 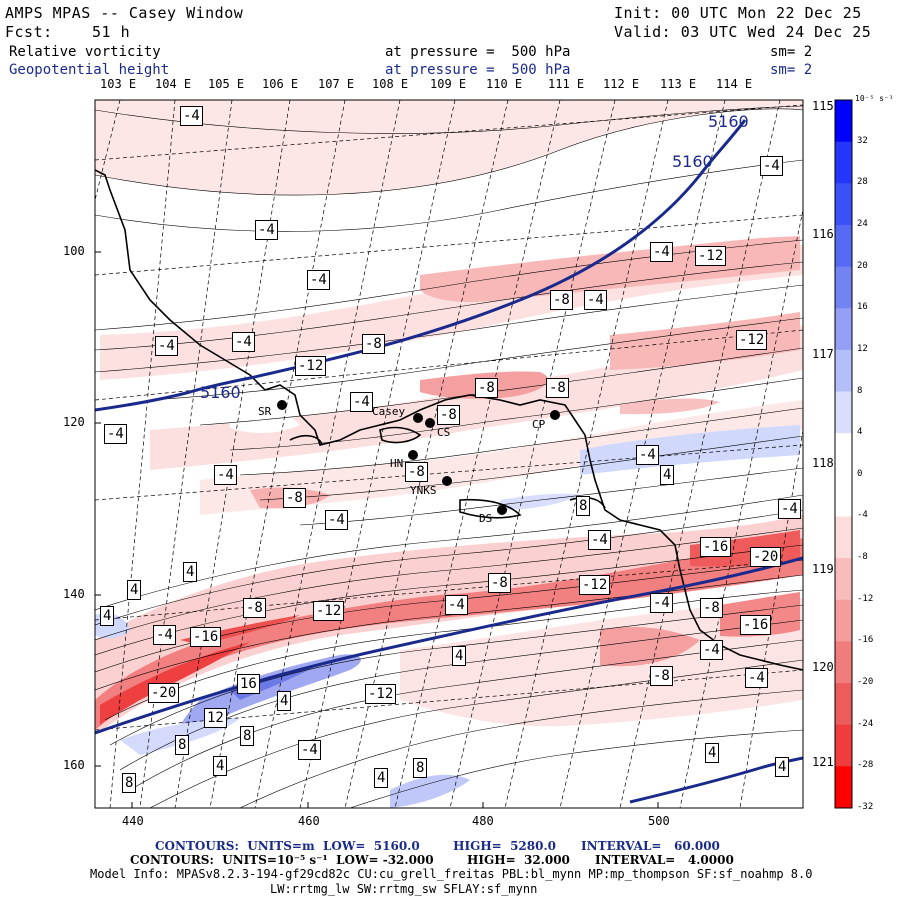 I want to click on field1-smoothing: sm= 2, so click(x=791, y=52).